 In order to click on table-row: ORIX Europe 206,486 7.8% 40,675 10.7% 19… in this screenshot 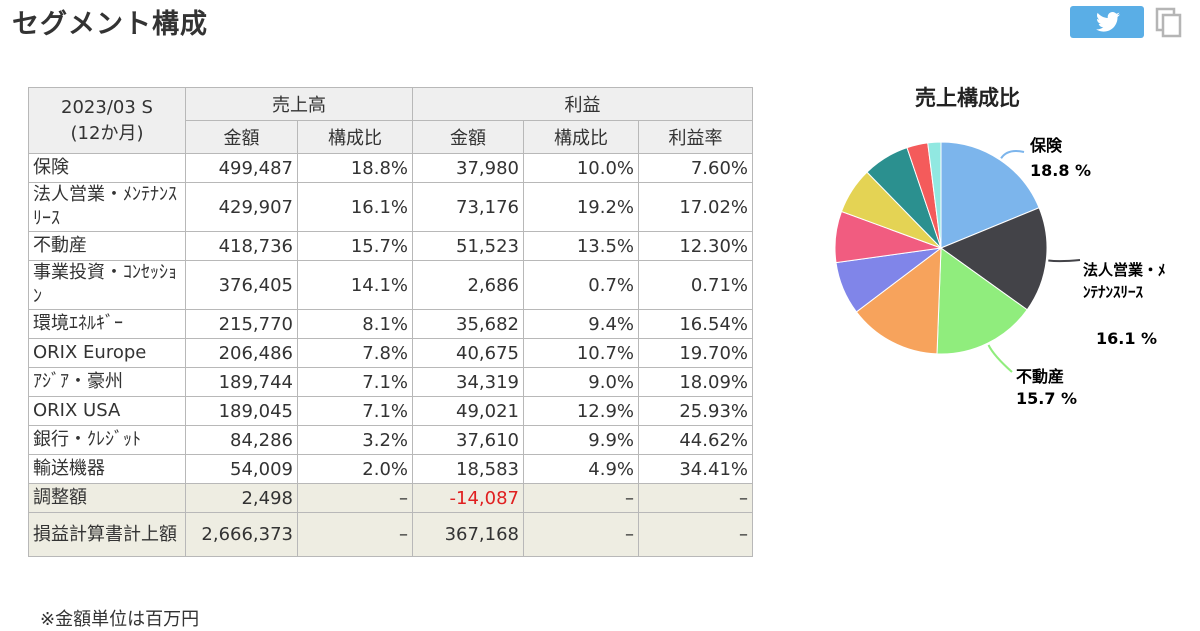, I will do `click(390, 353)`.